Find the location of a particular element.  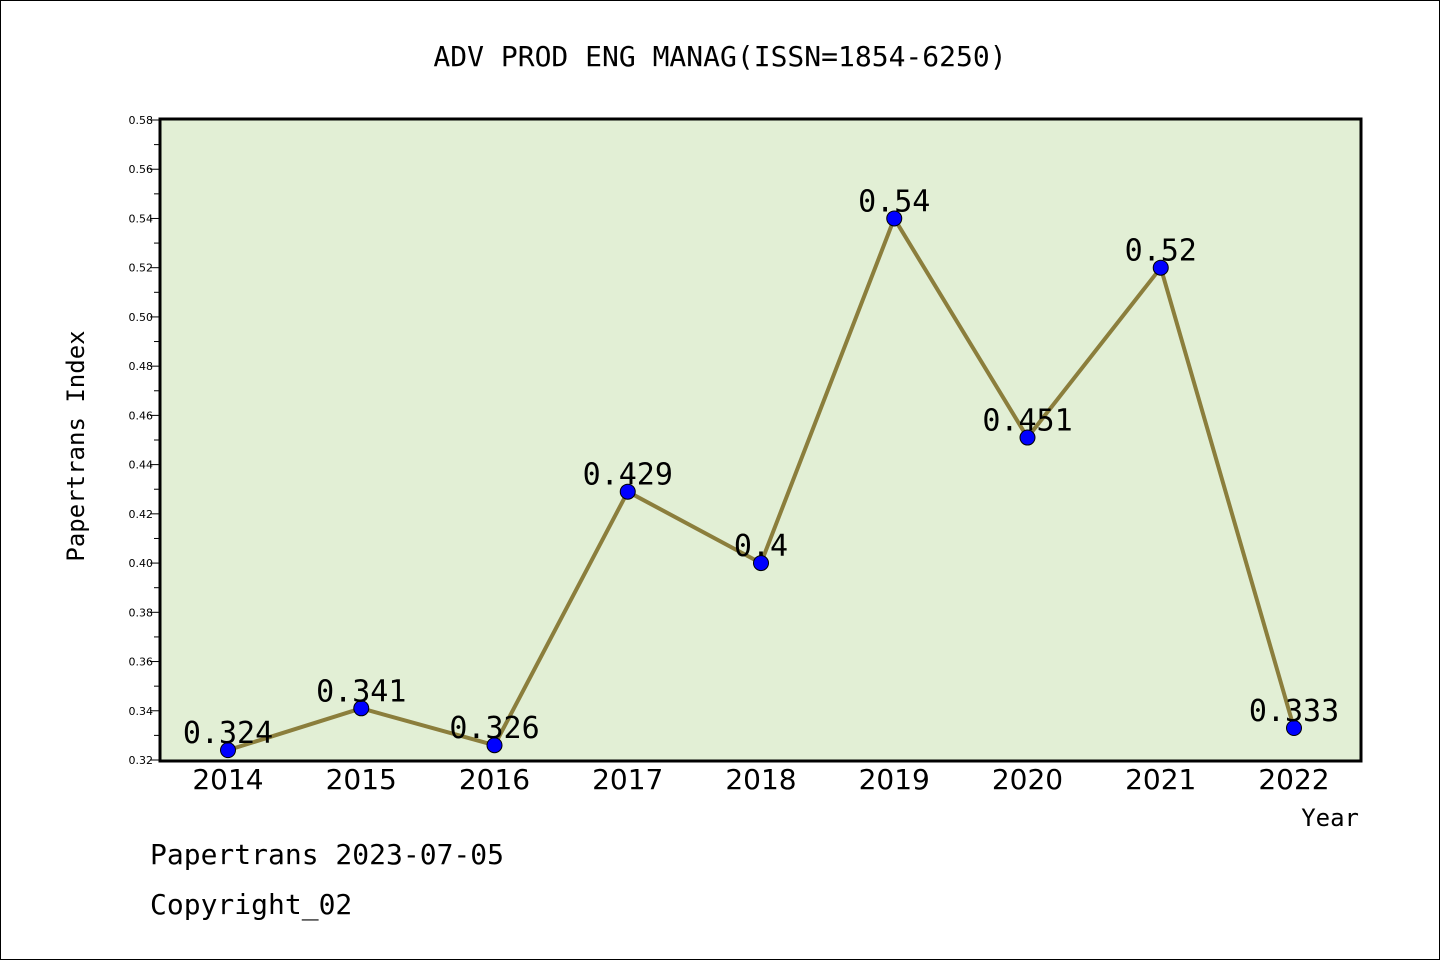

y-tick-label: 0.54 is located at coordinates (141, 218).